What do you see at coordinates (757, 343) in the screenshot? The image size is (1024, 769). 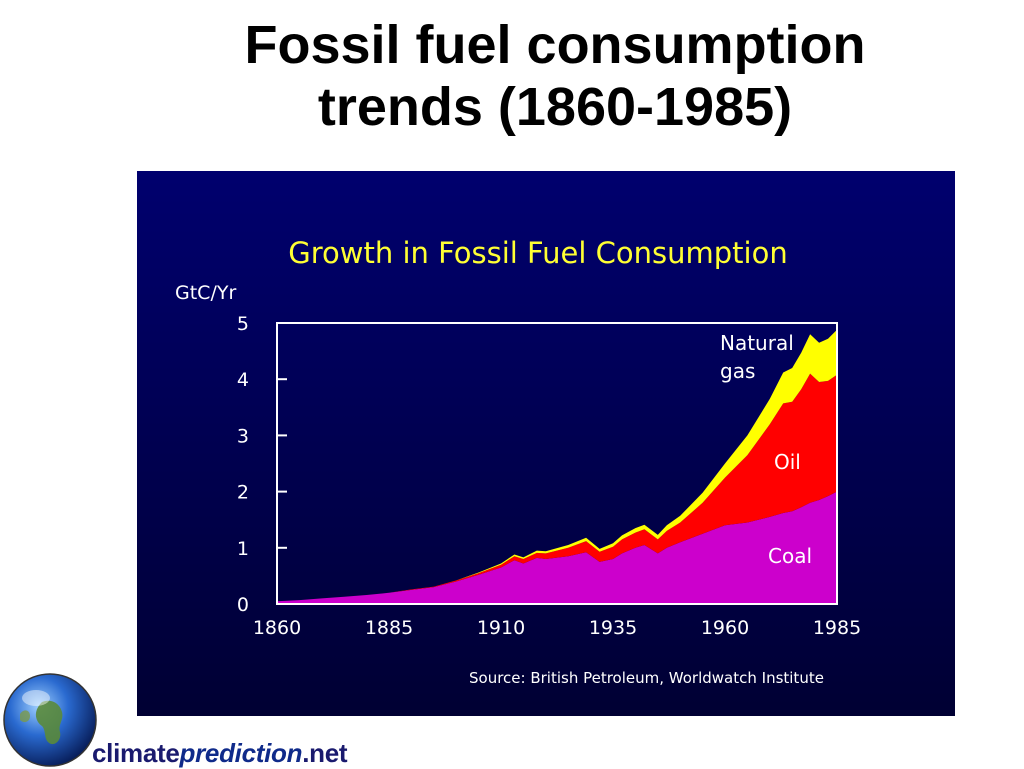 I see `series-label-gas-line1: Natural` at bounding box center [757, 343].